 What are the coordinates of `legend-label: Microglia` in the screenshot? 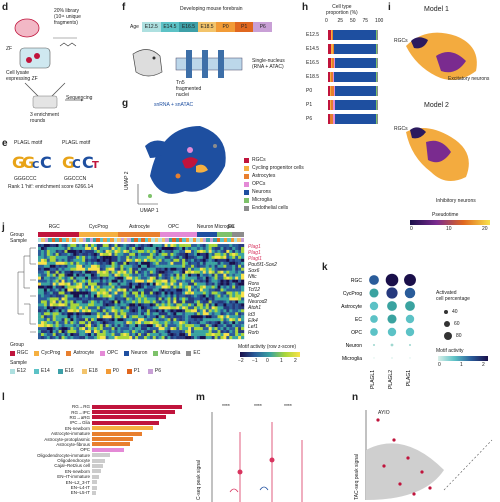 It's located at (170, 353).